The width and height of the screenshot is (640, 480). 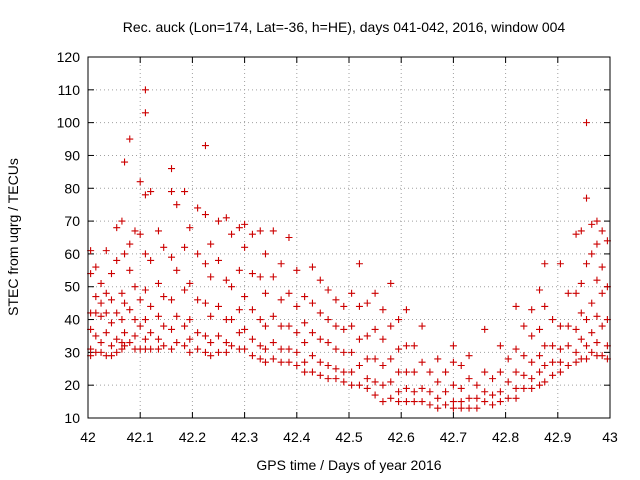 What do you see at coordinates (610, 437) in the screenshot?
I see `x-tick-label: 43` at bounding box center [610, 437].